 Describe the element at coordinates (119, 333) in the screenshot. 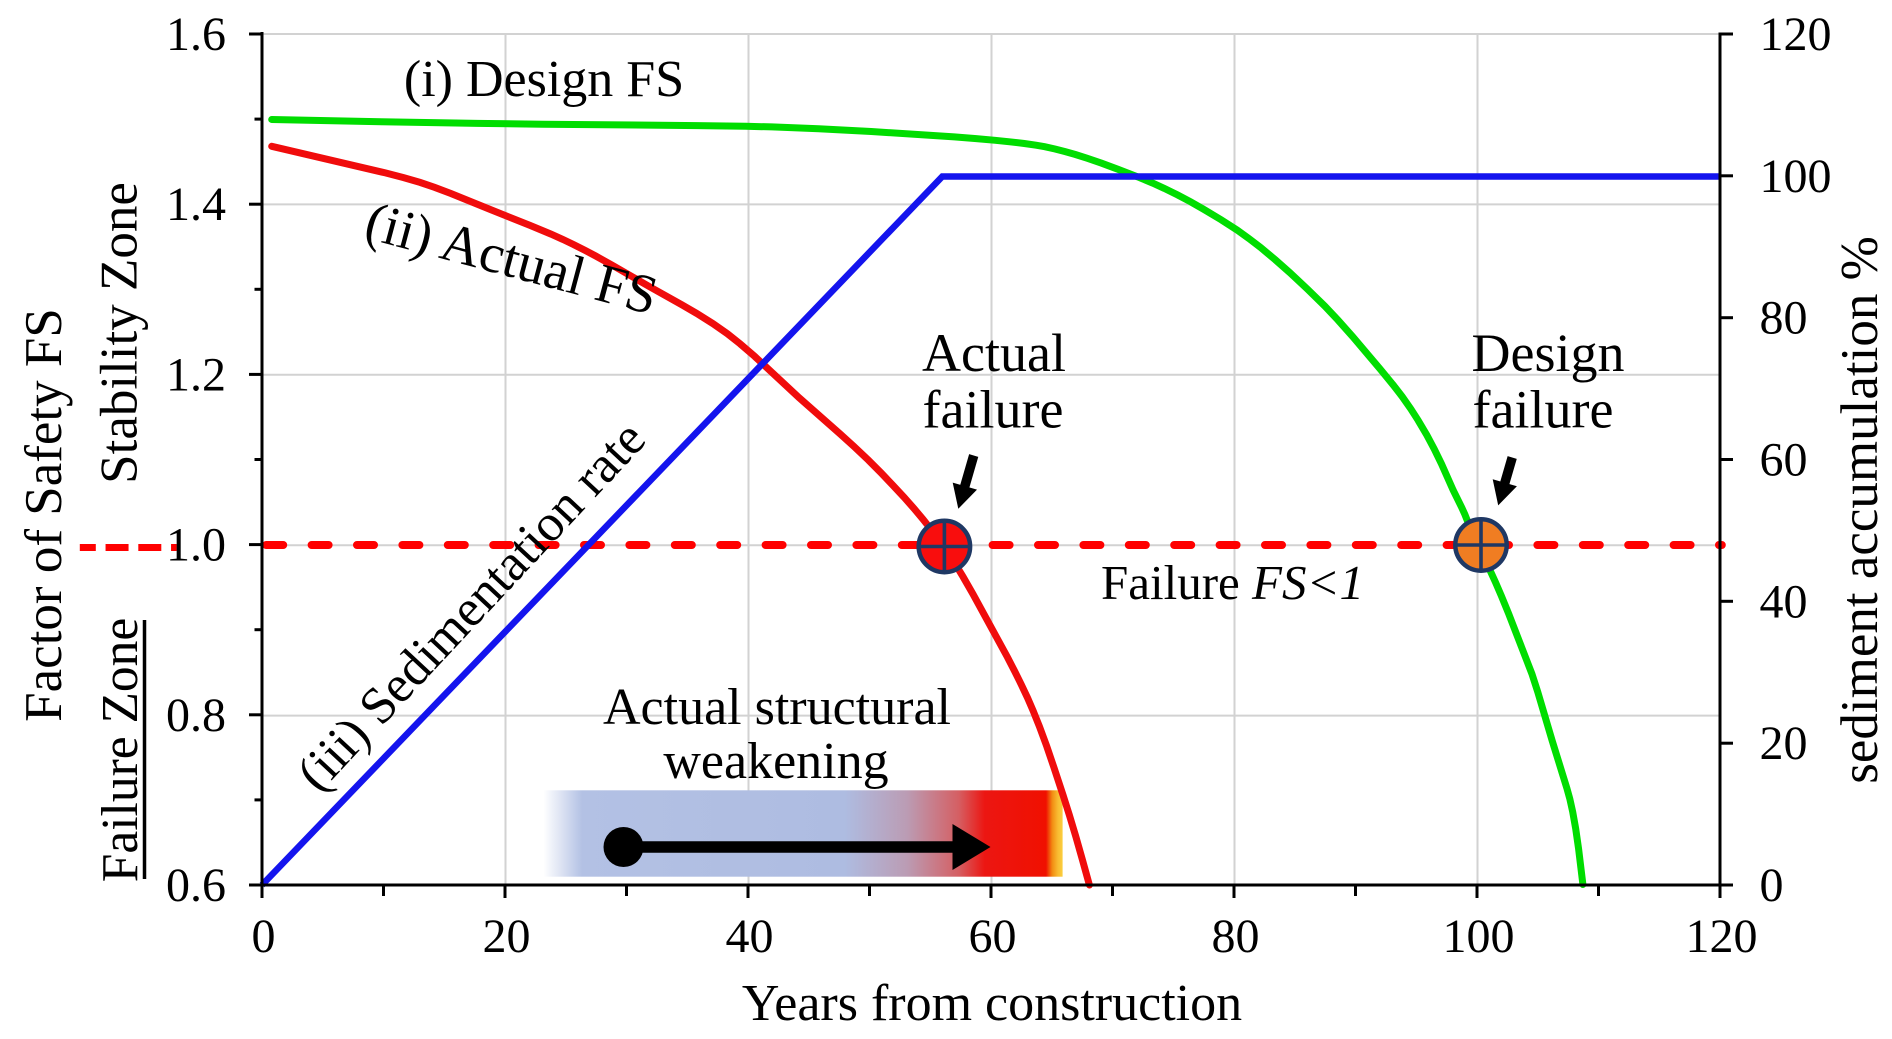

I see `svg-text: Stability Zone` at that location.